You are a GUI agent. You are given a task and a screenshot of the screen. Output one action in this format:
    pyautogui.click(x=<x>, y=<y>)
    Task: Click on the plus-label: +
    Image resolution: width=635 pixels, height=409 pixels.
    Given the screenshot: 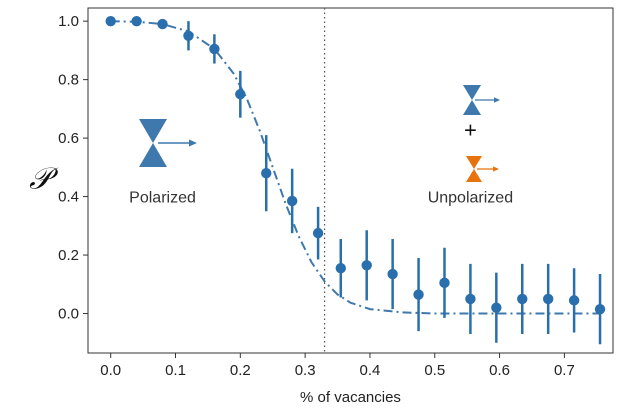 What is the action you would take?
    pyautogui.click(x=470, y=129)
    